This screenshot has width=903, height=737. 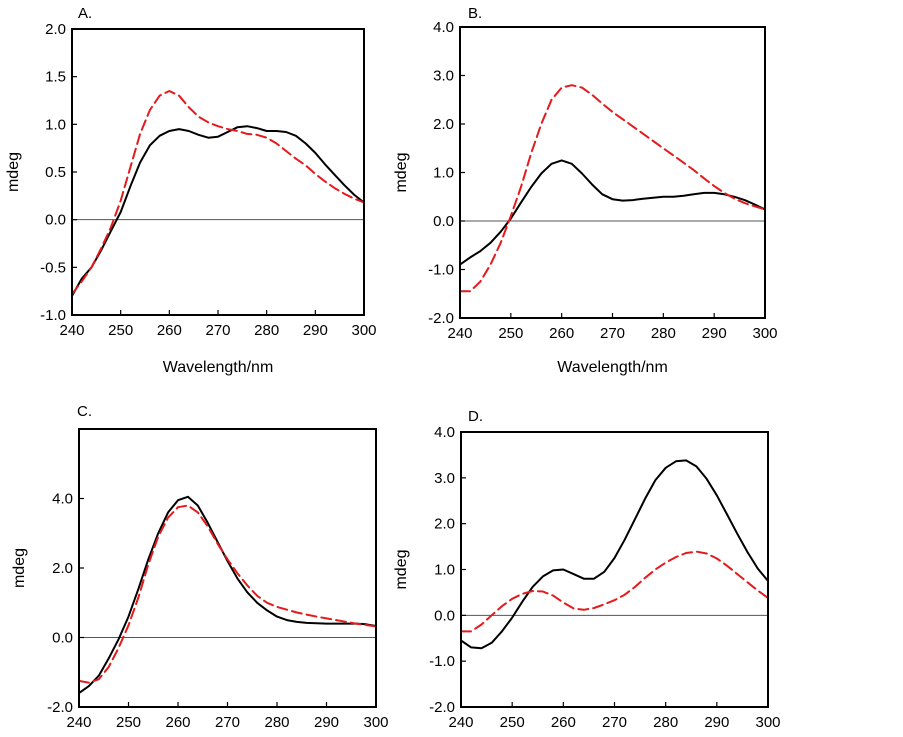 What do you see at coordinates (55, 77) in the screenshot?
I see `y-tick-label: 1.5` at bounding box center [55, 77].